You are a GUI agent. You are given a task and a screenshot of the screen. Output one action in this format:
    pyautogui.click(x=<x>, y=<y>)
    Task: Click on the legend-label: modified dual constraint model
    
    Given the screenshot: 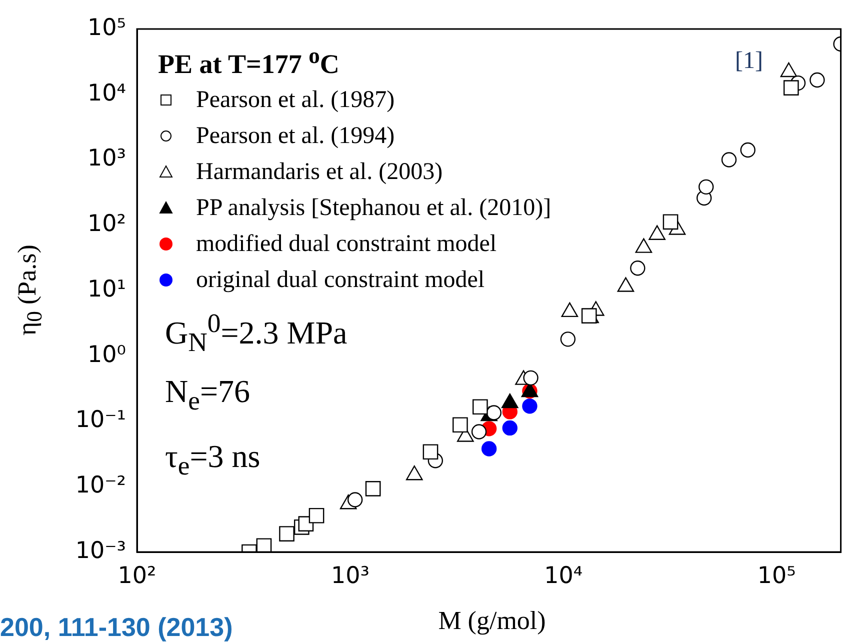 What is the action you would take?
    pyautogui.click(x=346, y=244)
    